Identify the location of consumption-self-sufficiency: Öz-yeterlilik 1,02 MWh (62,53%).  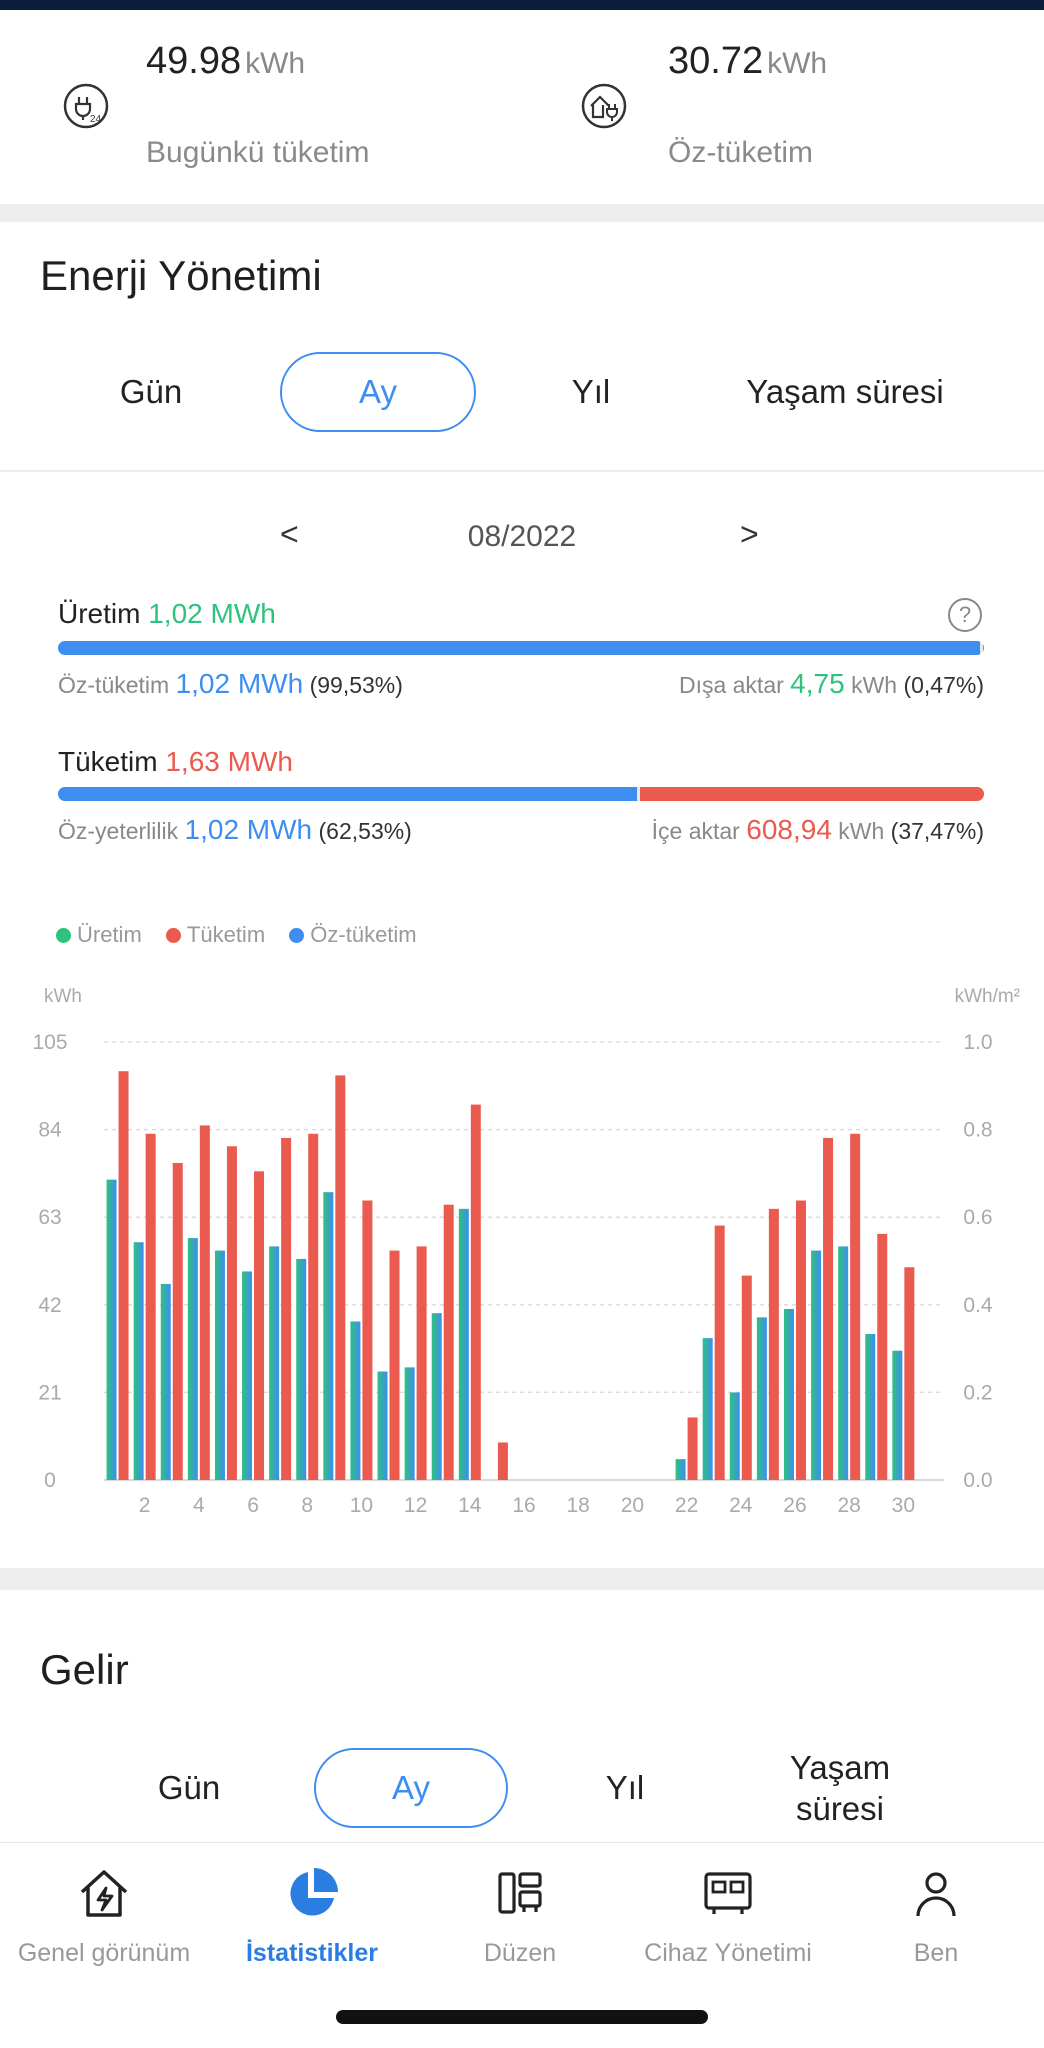
(235, 830).